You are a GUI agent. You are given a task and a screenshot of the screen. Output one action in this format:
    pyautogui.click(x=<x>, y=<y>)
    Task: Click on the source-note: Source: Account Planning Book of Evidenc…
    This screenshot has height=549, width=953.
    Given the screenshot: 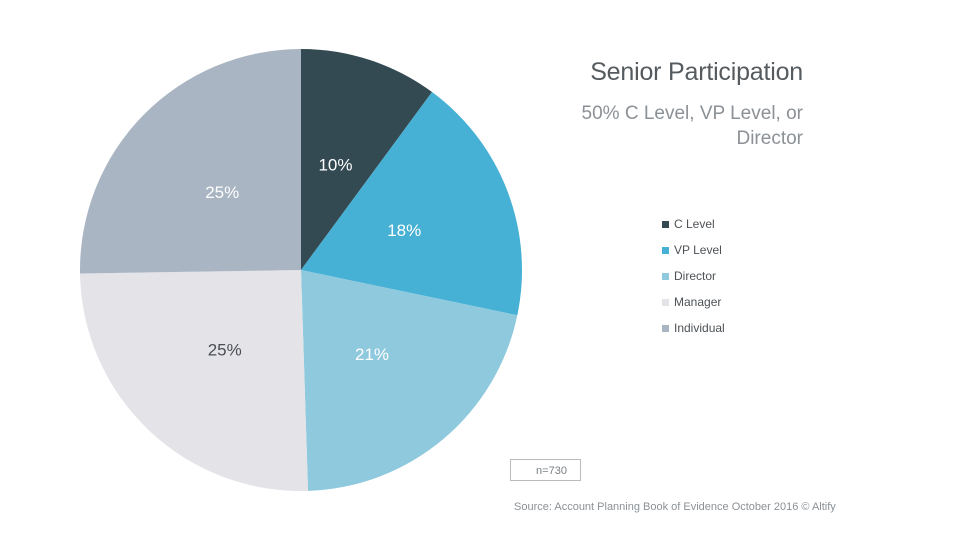 What is the action you would take?
    pyautogui.click(x=675, y=507)
    